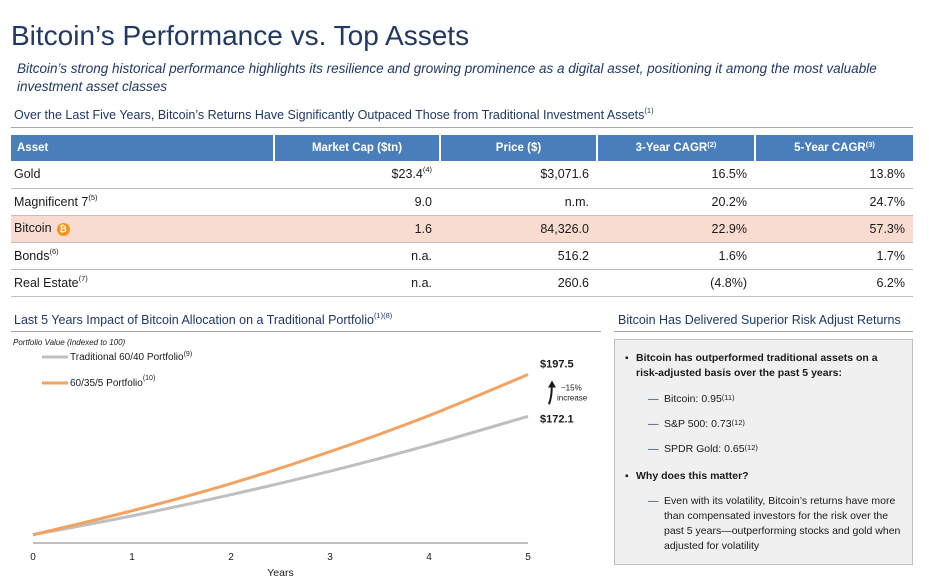  What do you see at coordinates (676, 283) in the screenshot?
I see `cell-3yr-cagr: (4.8%)` at bounding box center [676, 283].